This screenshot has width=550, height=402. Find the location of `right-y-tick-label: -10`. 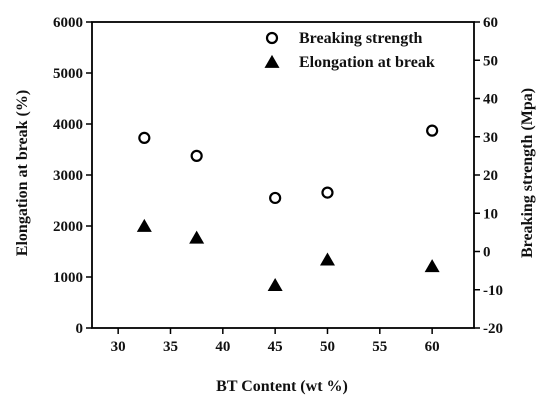

right-y-tick-label: -10 is located at coordinates (493, 291).